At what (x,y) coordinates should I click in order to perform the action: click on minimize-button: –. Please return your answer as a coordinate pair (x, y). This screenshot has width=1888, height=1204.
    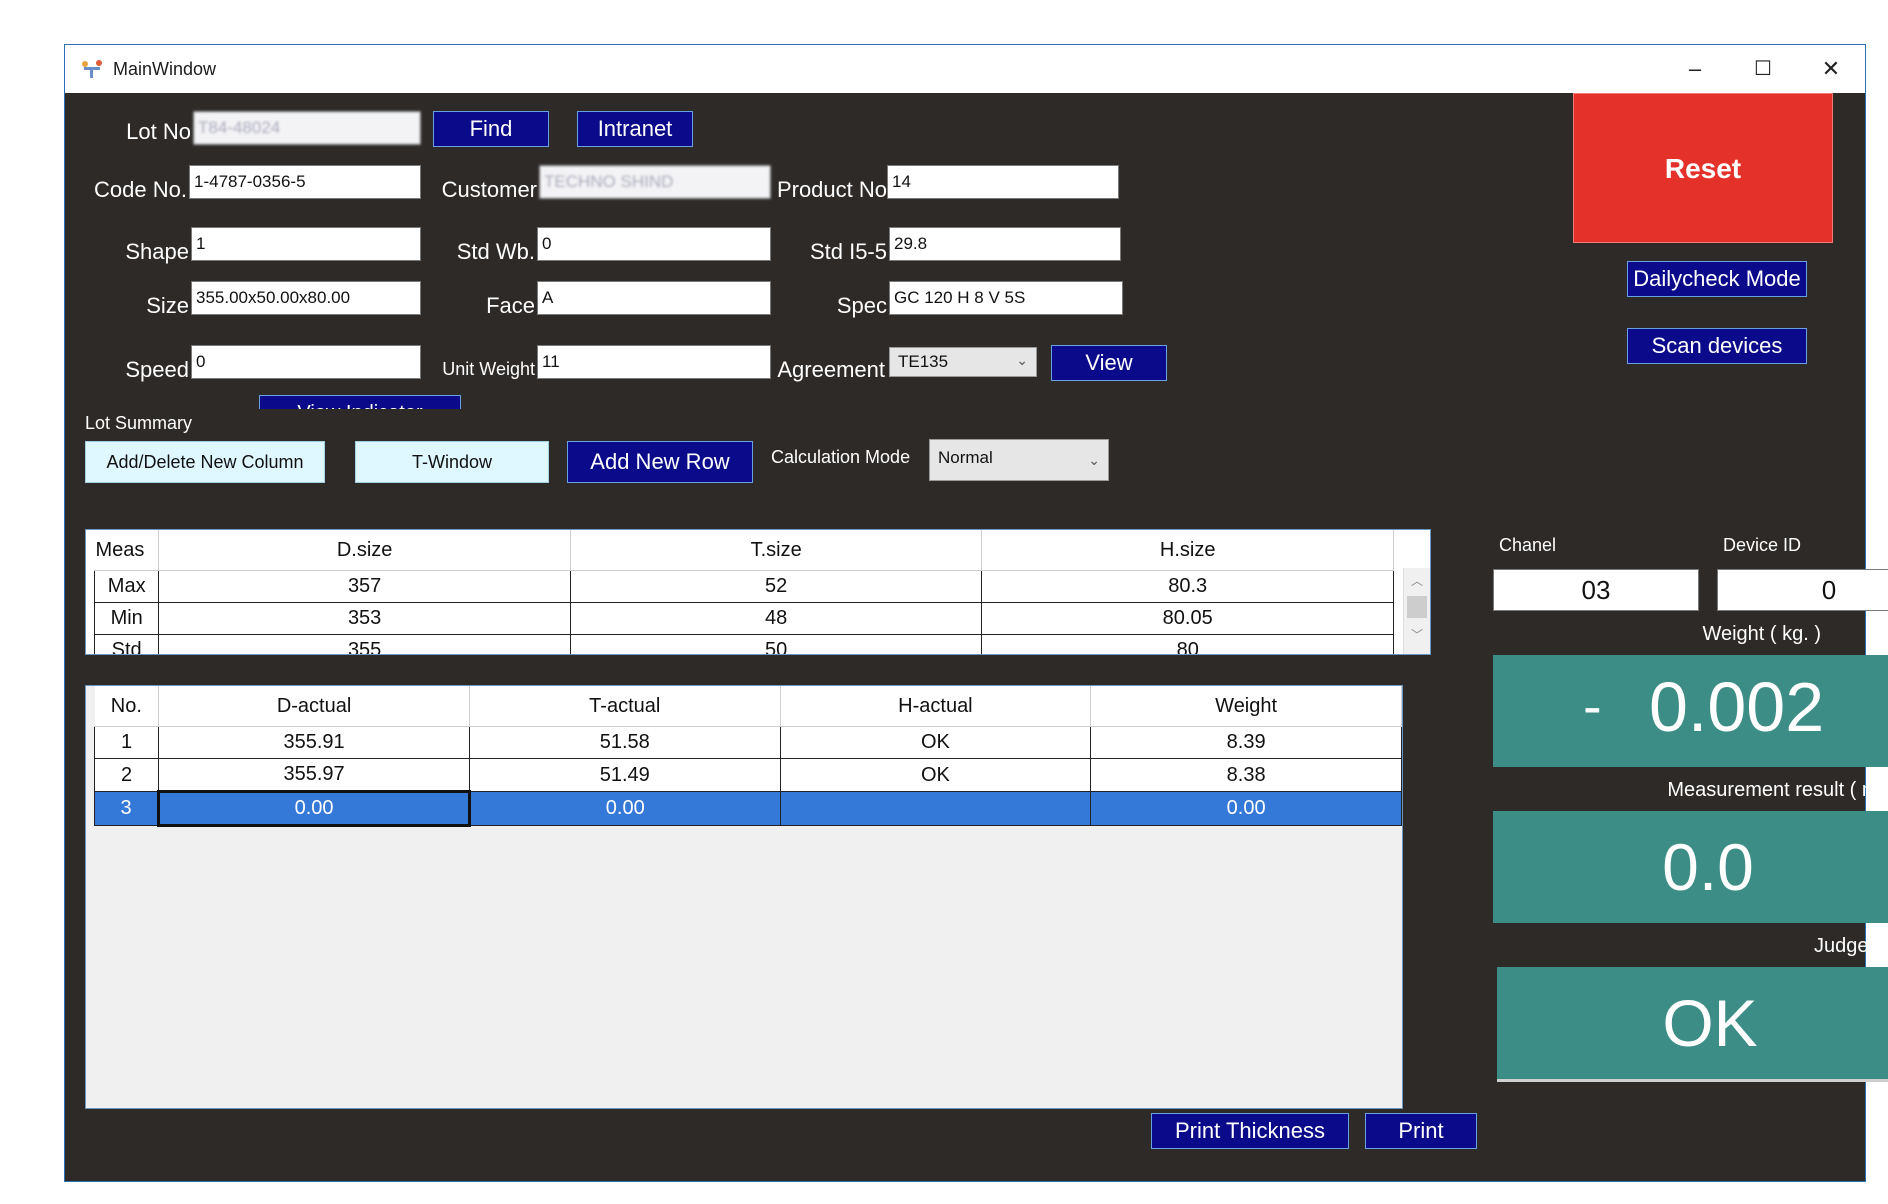
    Looking at the image, I should click on (1695, 68).